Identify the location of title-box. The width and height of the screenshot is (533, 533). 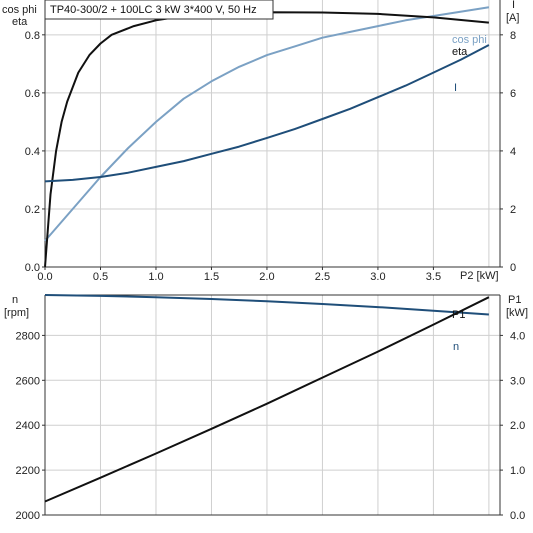
(159, 10).